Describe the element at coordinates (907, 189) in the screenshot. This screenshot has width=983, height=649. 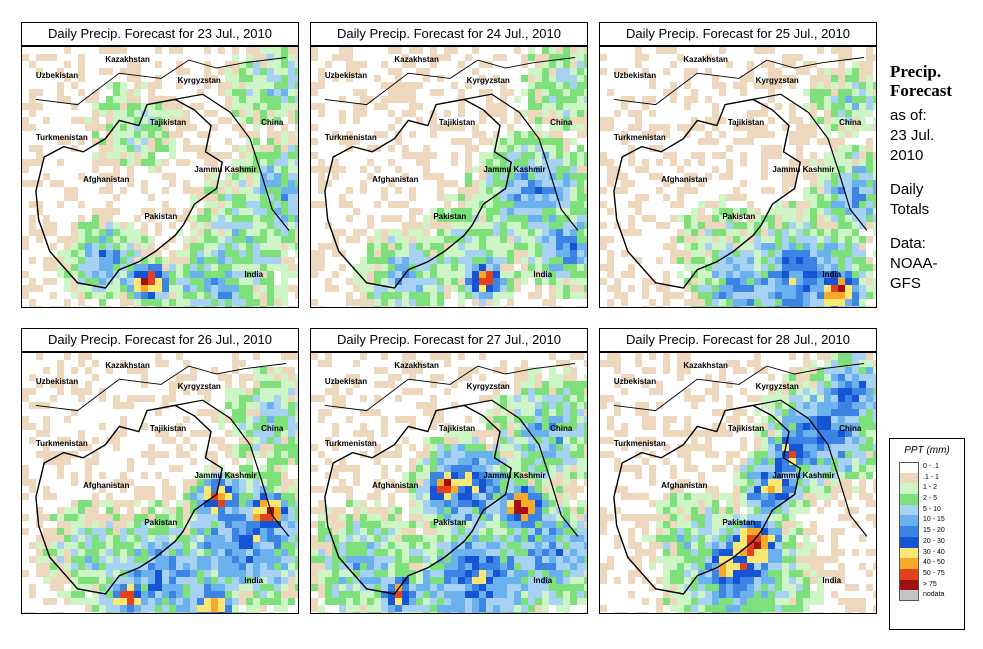
I see `totals-line1: Daily` at that location.